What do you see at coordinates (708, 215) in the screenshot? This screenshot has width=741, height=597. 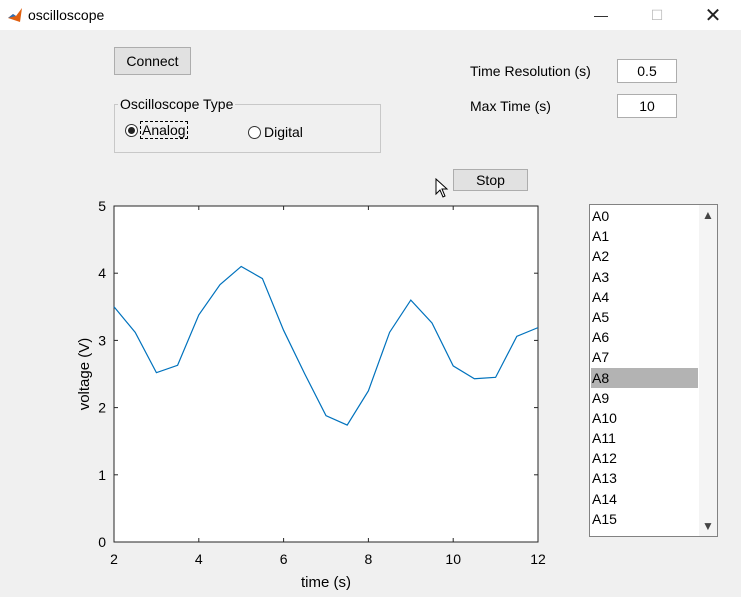 I see `scroll-up-icon: ▲` at bounding box center [708, 215].